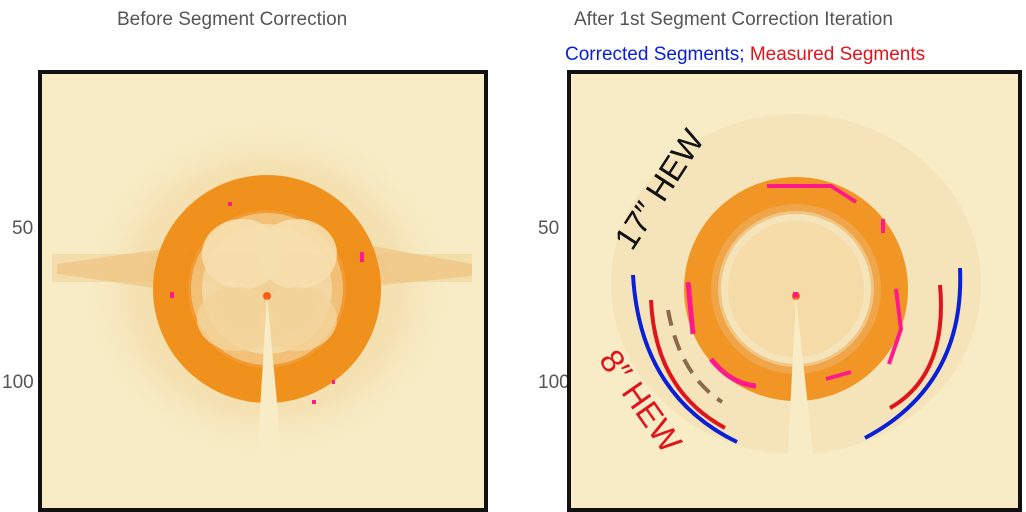 The width and height of the screenshot is (1026, 512). I want to click on legend-corrected: Corrected Segments, so click(652, 54).